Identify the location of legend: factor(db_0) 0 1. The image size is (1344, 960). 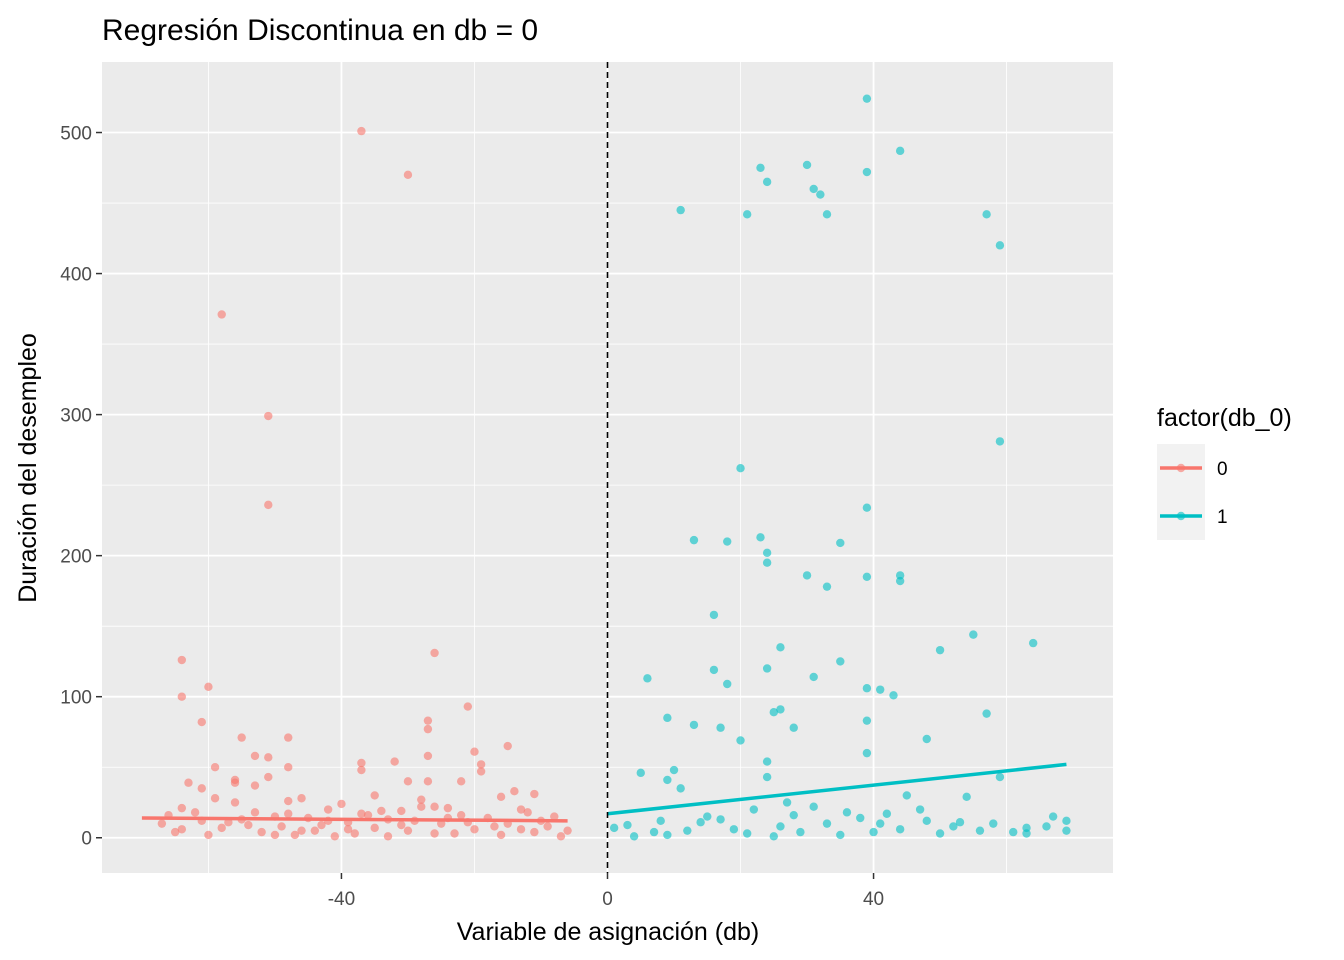
(1224, 472).